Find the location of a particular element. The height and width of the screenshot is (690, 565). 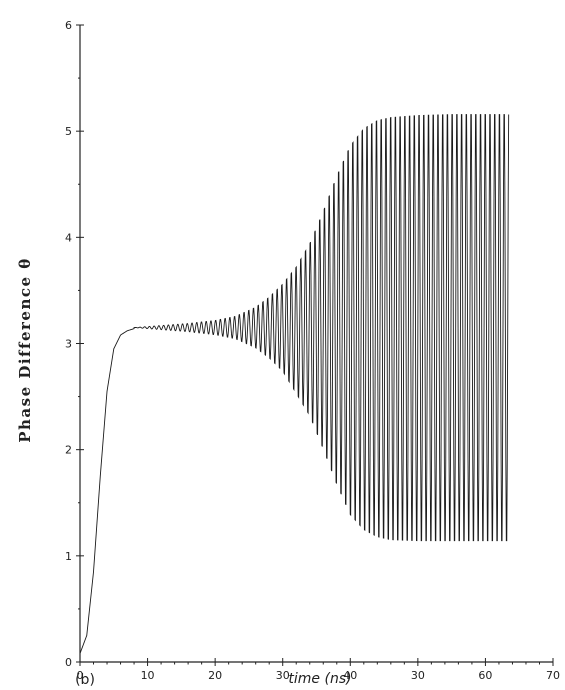

y-tick-label: 5 is located at coordinates (68, 131).